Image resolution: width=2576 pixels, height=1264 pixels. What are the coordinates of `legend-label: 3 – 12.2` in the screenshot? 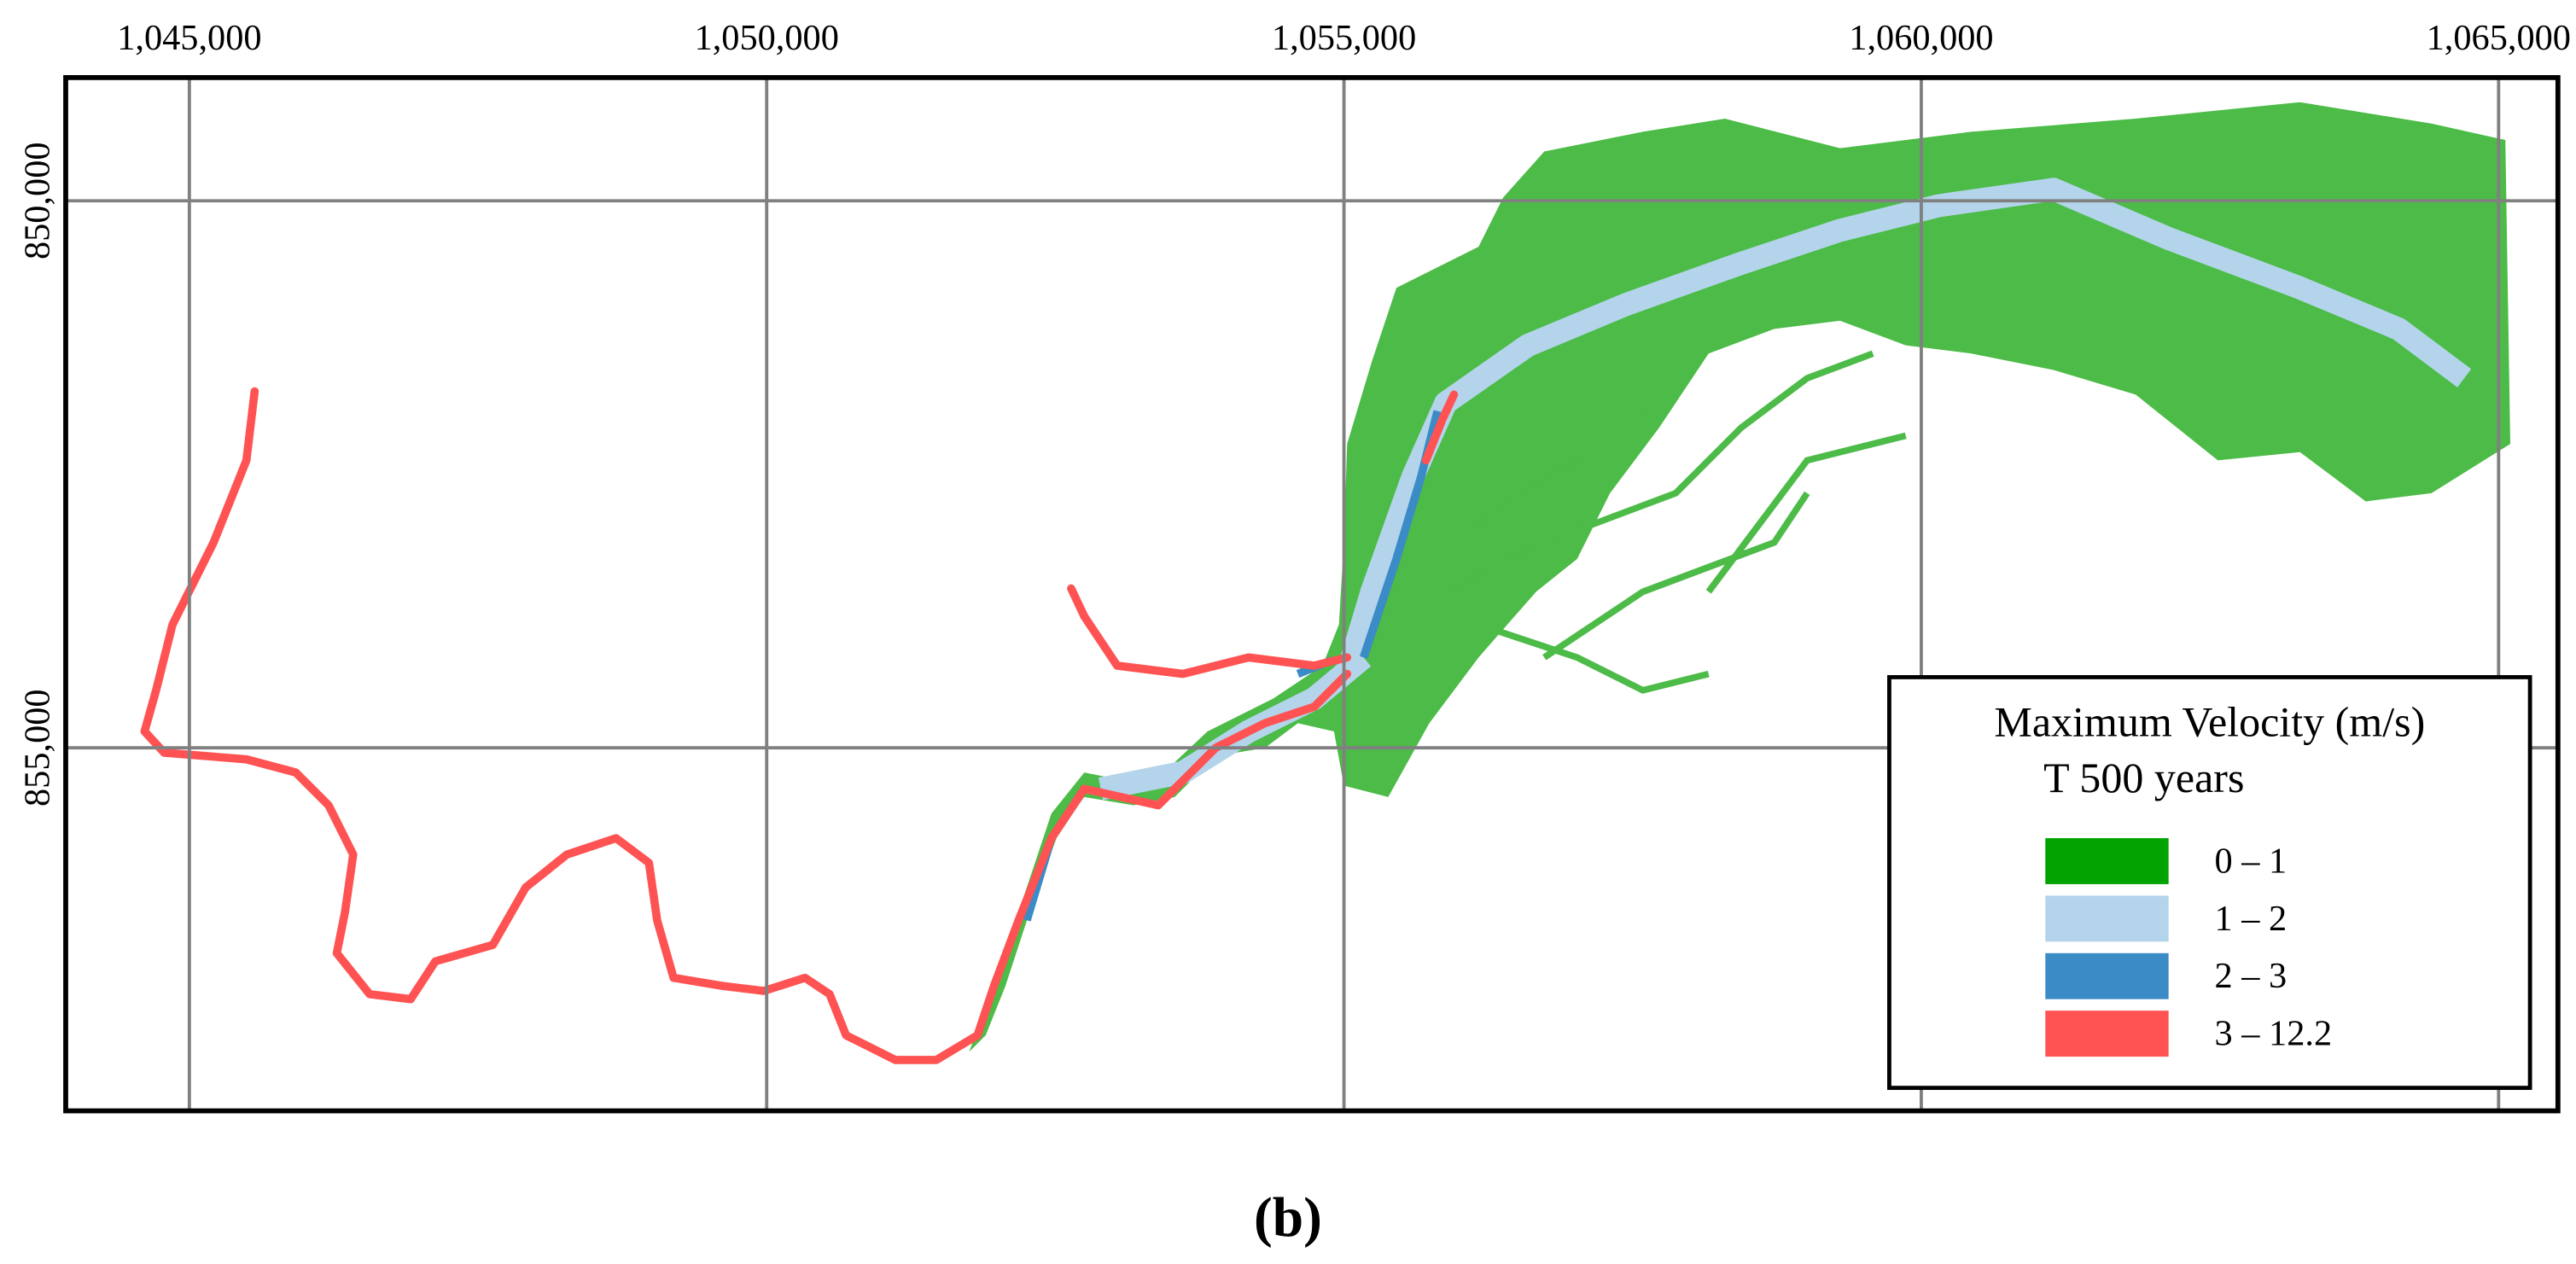 It's located at (2274, 1034).